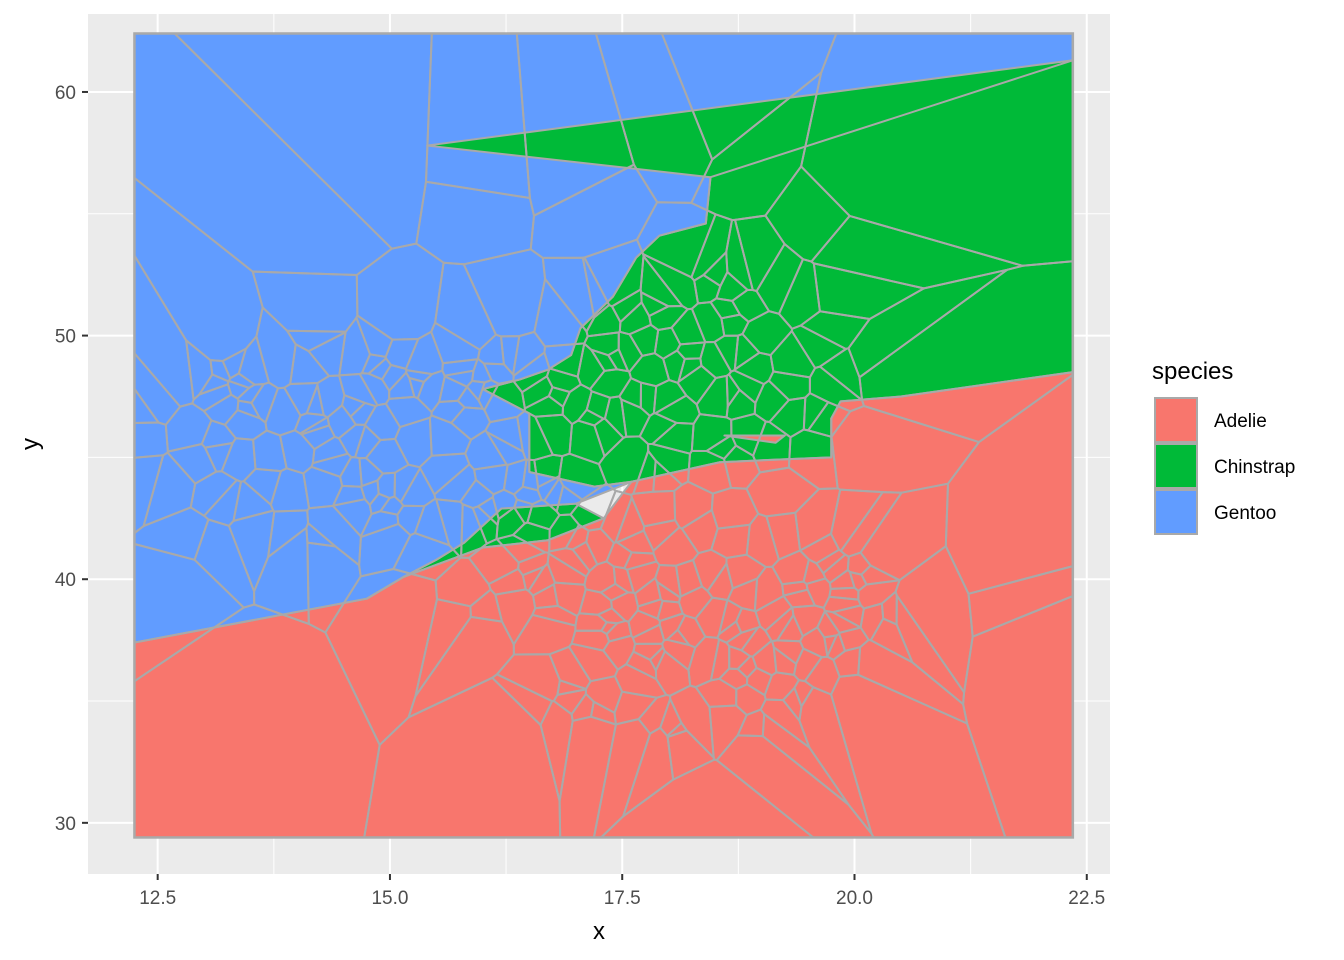 The height and width of the screenshot is (960, 1344). What do you see at coordinates (157, 898) in the screenshot?
I see `x-tick-label: 12.5` at bounding box center [157, 898].